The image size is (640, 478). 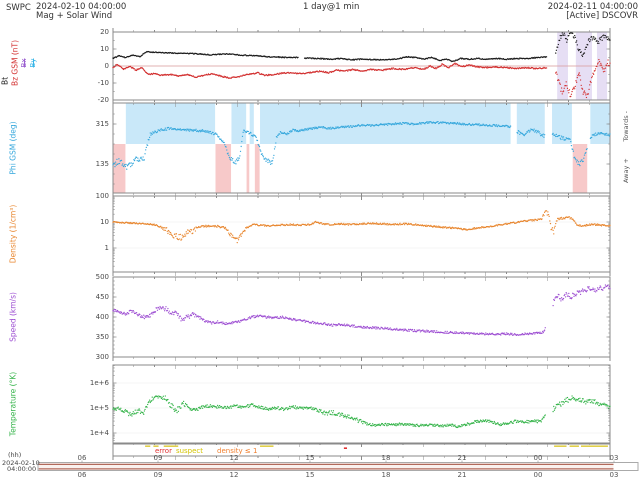 What do you see at coordinates (18, 8) in the screenshot?
I see `app-name: SWPC` at bounding box center [18, 8].